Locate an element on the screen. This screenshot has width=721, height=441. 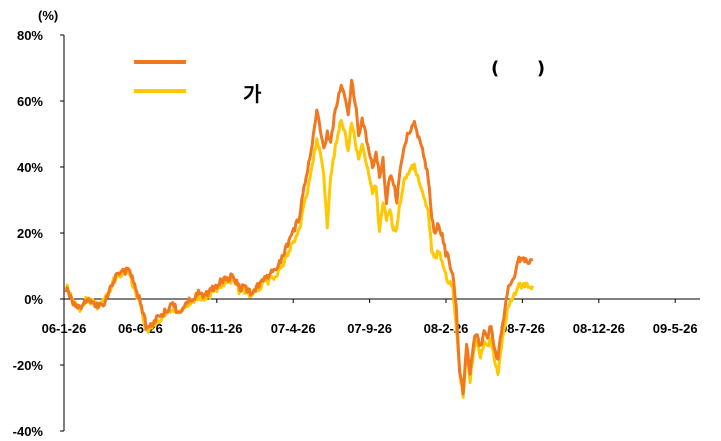
y-tick-label: 0% is located at coordinates (33, 299).